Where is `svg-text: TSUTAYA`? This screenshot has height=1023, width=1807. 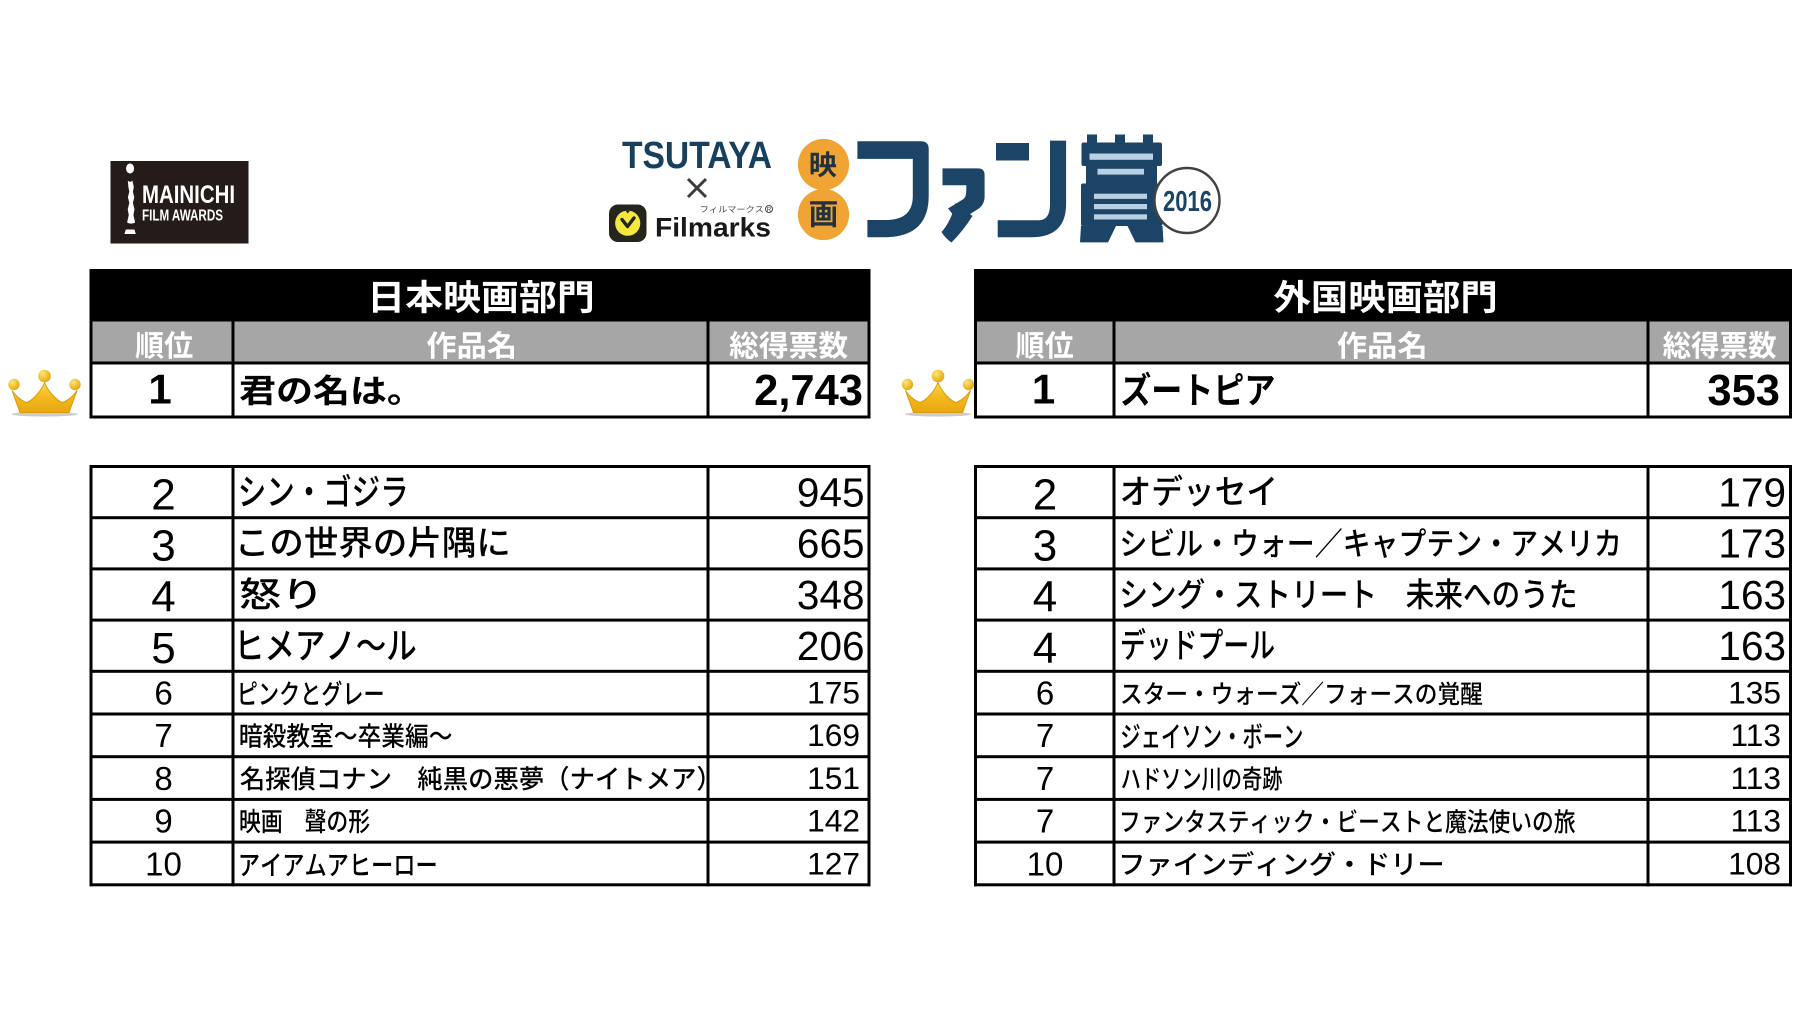
svg-text: TSUTAYA is located at coordinates (697, 156).